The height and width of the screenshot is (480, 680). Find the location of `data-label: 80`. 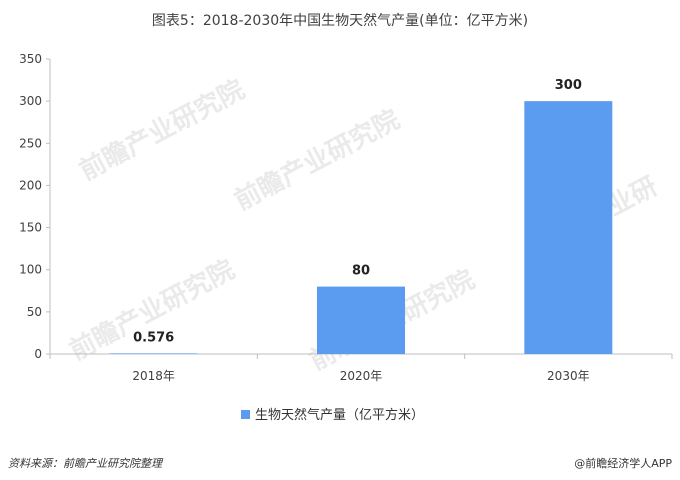

data-label: 80 is located at coordinates (361, 271).